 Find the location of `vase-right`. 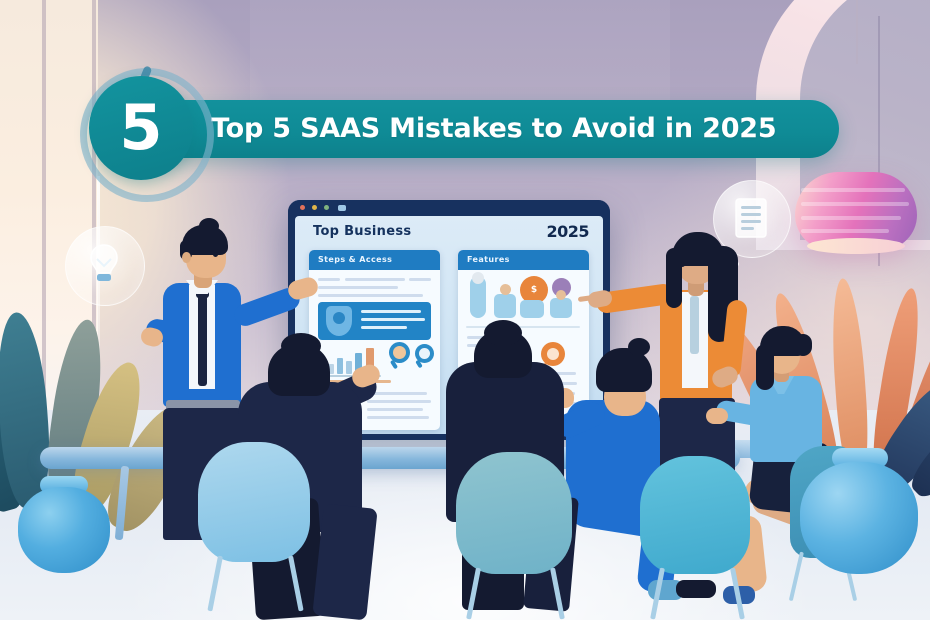

vase-right is located at coordinates (859, 518).